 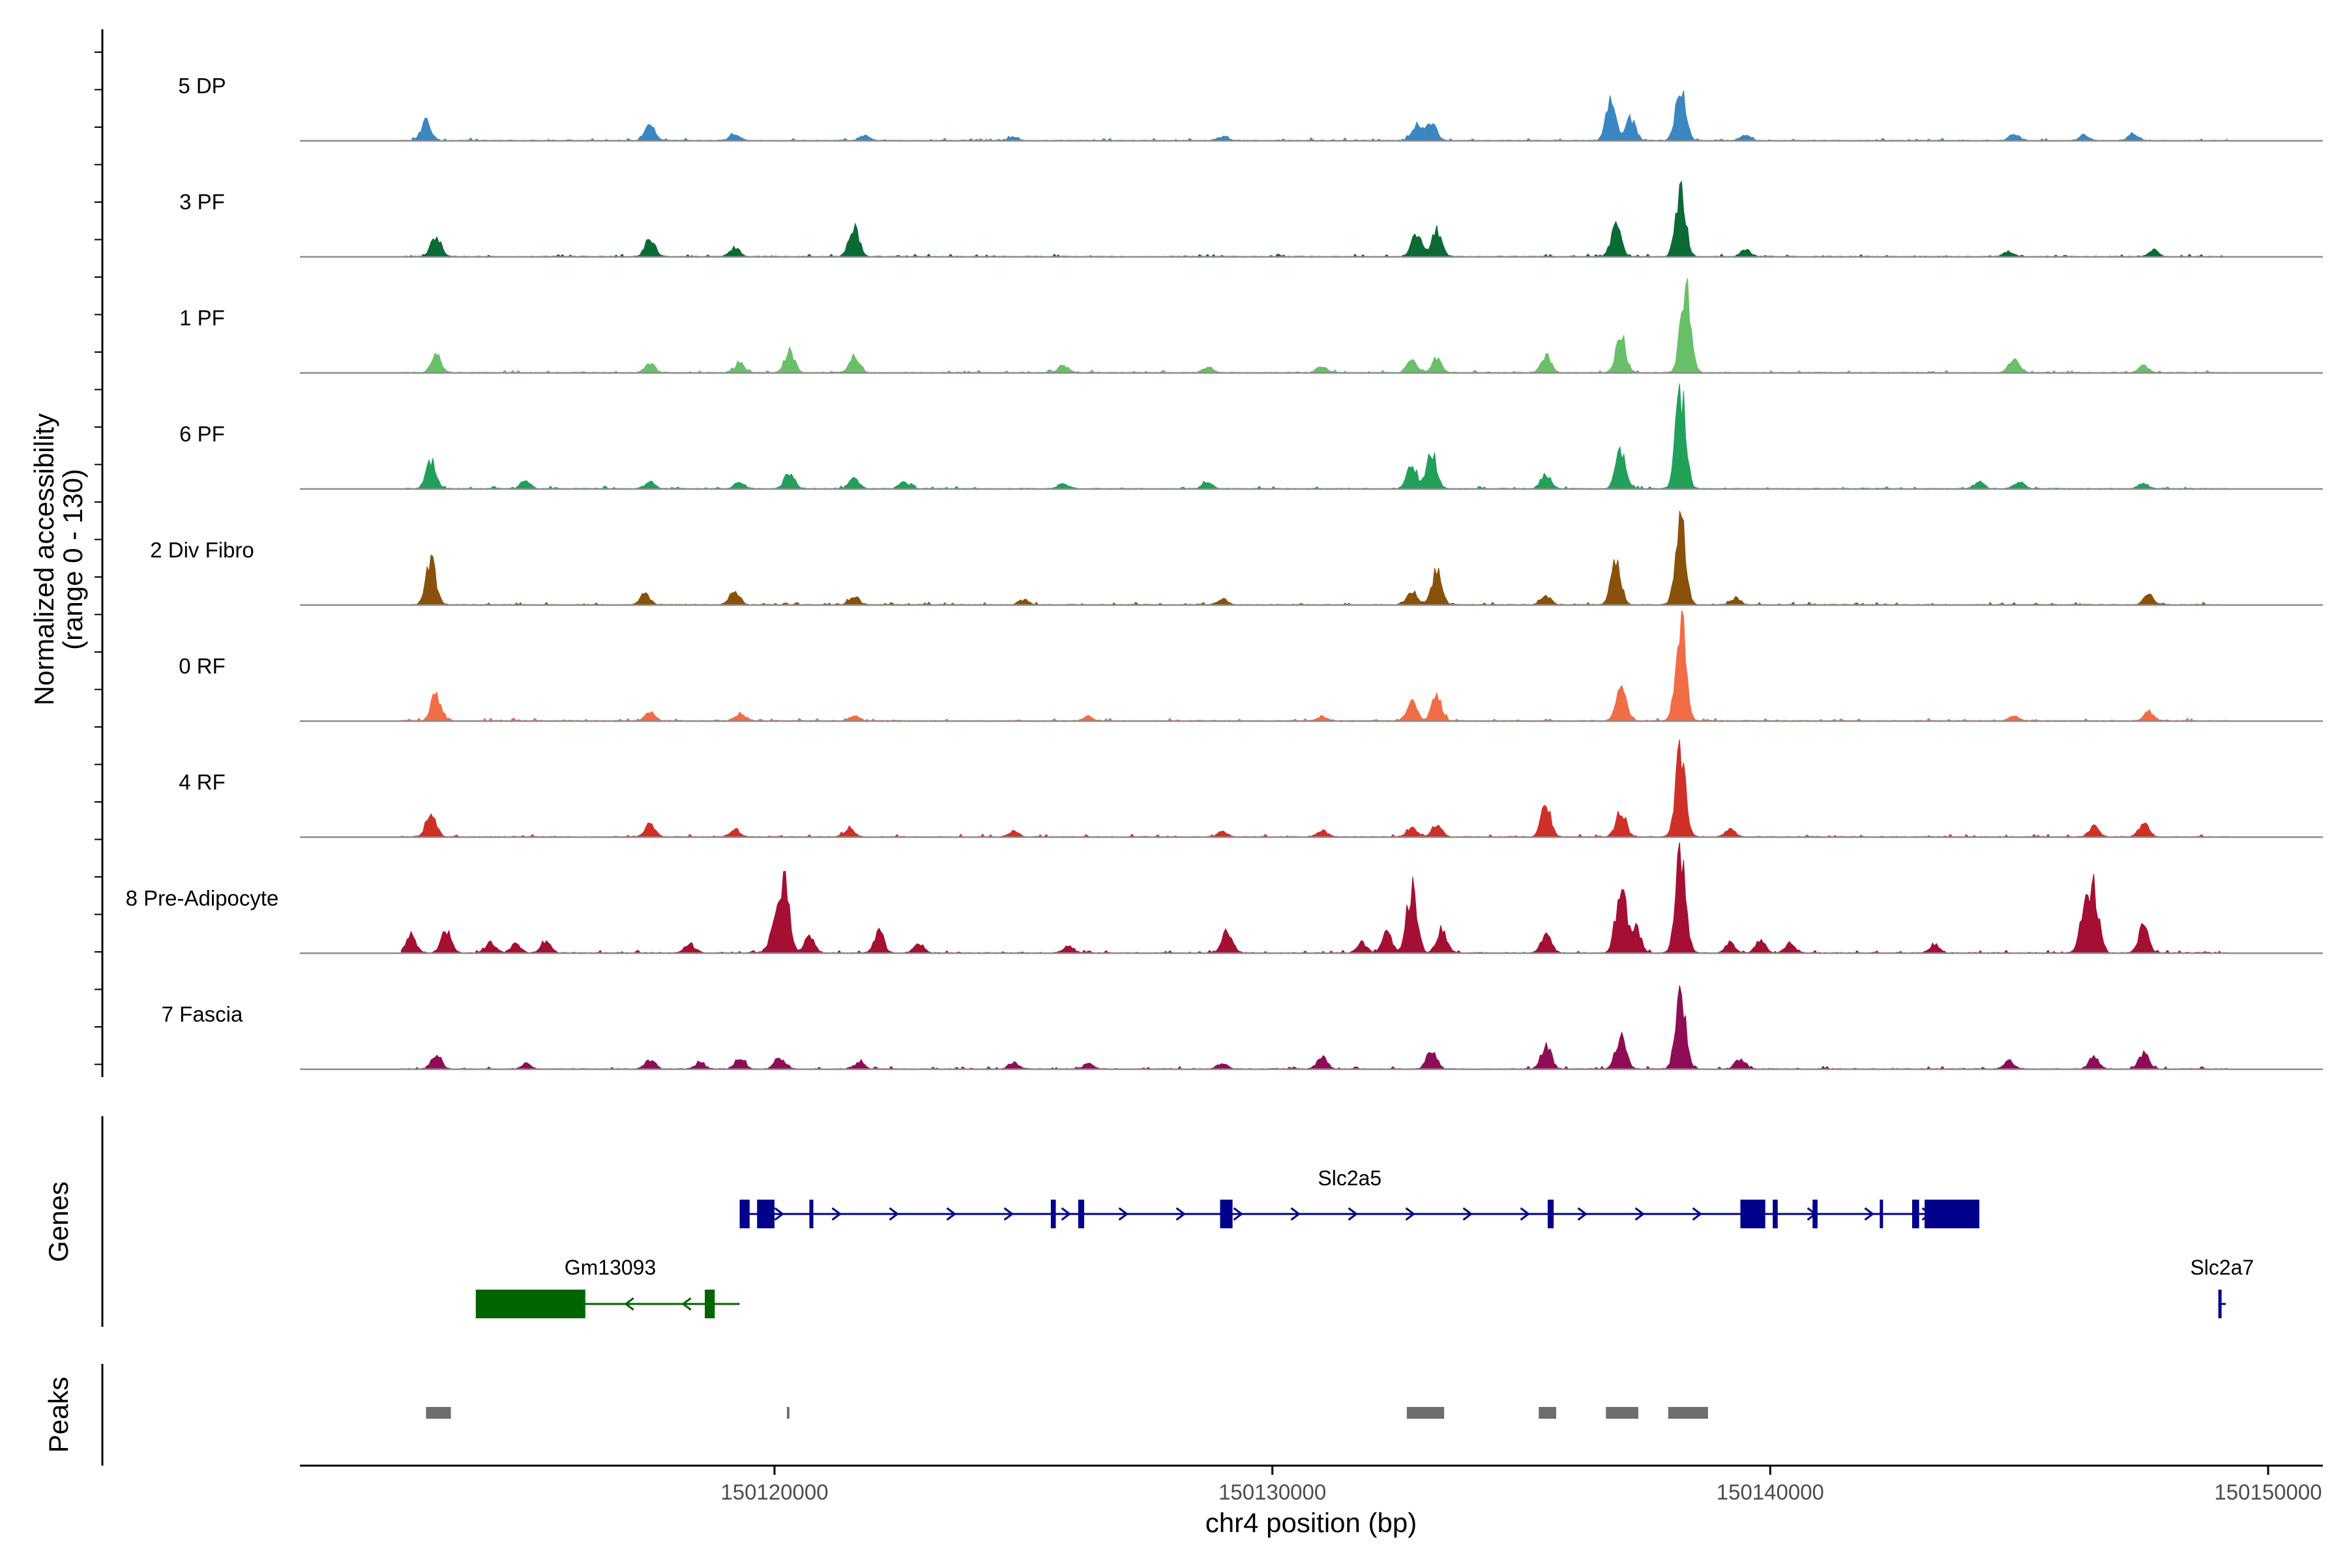 What do you see at coordinates (1250, 108) in the screenshot?
I see `coverage-track: 5 DP` at bounding box center [1250, 108].